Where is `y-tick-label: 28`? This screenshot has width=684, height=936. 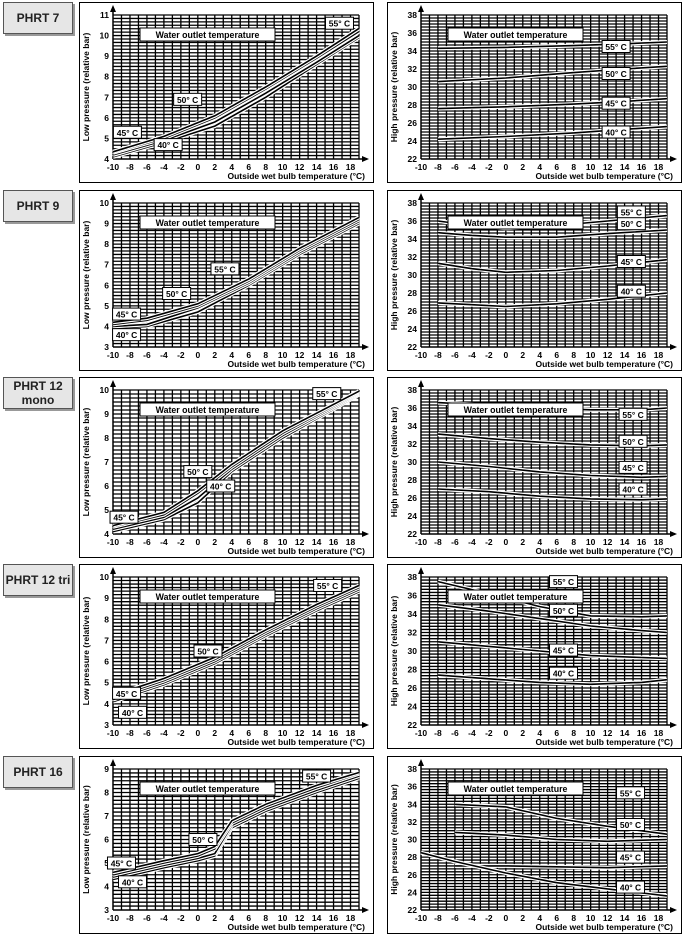 y-tick-label: 28 is located at coordinates (413, 670).